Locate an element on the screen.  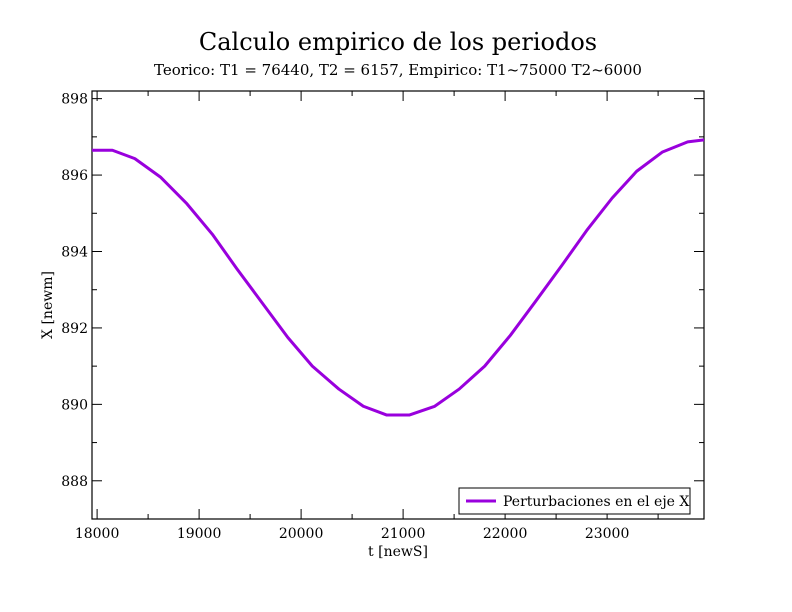
legend: Perturbaciones en el eje X is located at coordinates (574, 501).